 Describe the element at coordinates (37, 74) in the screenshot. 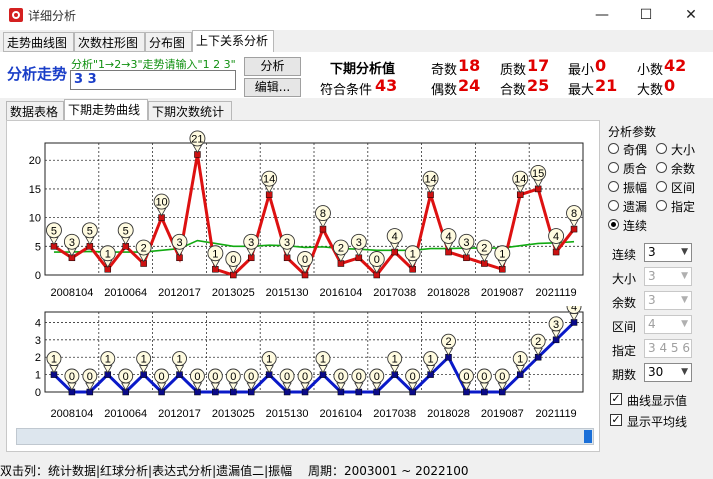

I see `analysis-label: 分析走势` at that location.